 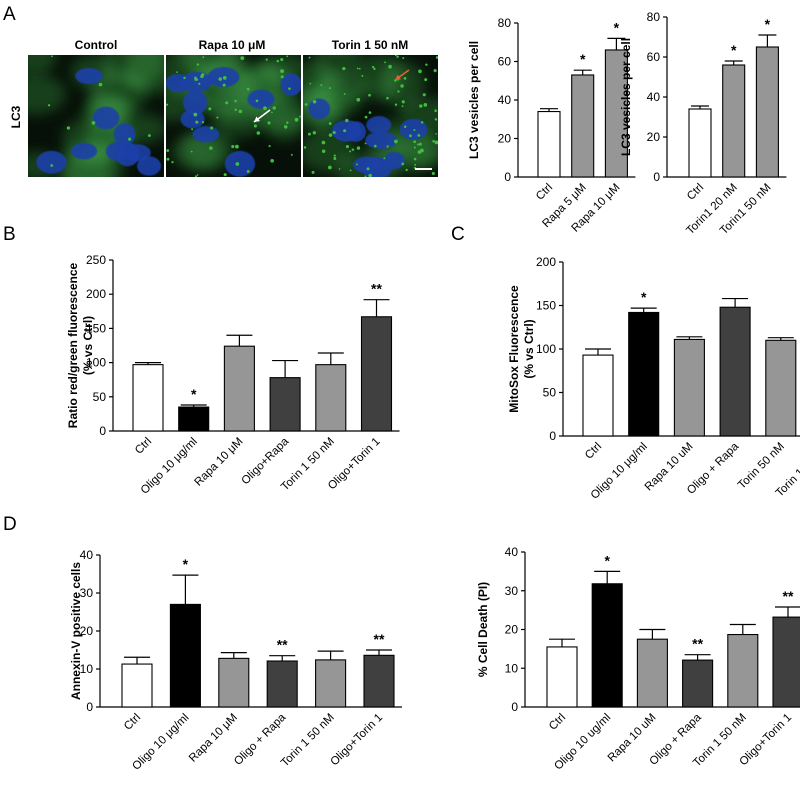 I want to click on micrograph-control, so click(x=96, y=116).